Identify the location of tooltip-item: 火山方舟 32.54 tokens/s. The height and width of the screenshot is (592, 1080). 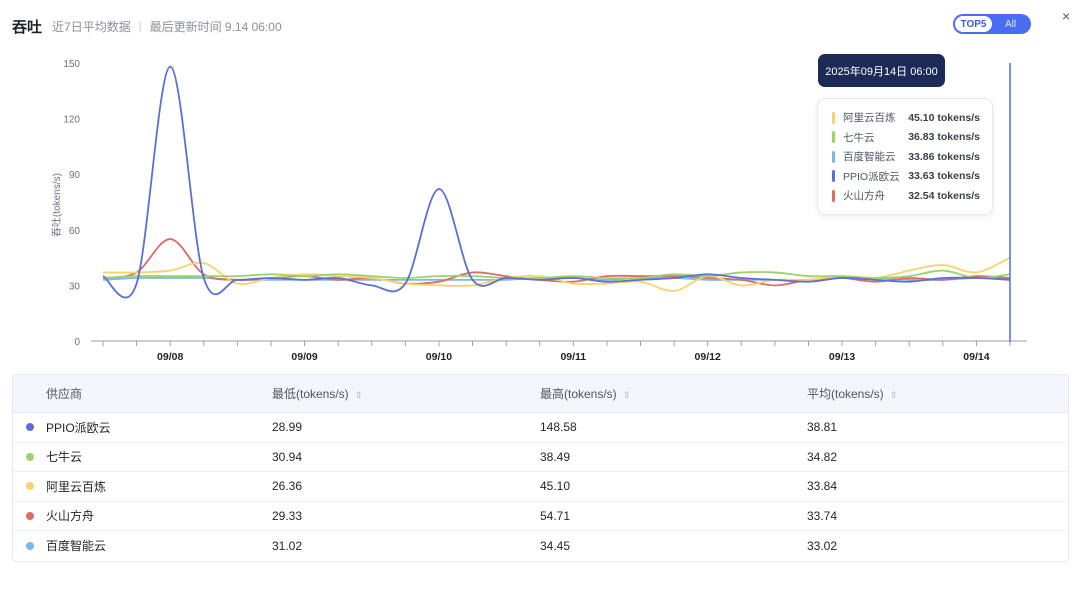
(906, 196).